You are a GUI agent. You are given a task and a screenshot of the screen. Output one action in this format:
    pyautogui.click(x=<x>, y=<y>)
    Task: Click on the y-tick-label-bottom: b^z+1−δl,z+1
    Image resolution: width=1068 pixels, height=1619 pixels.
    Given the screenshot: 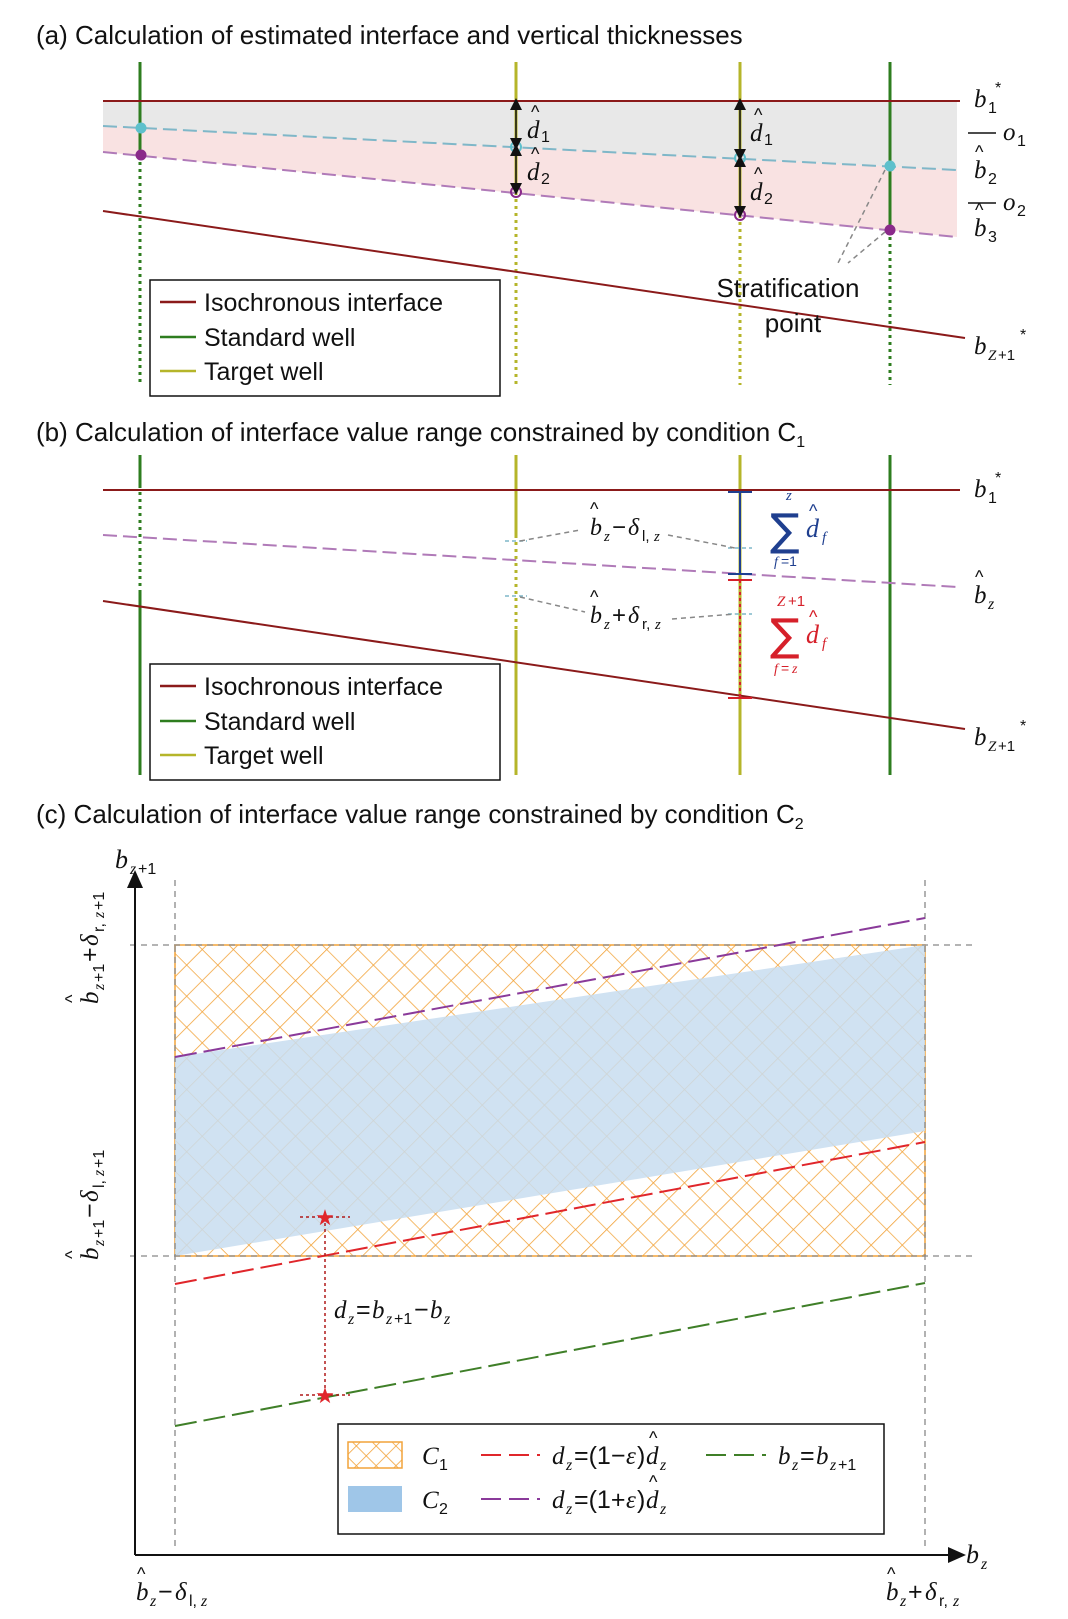 What is the action you would take?
    pyautogui.click(x=85, y=1205)
    